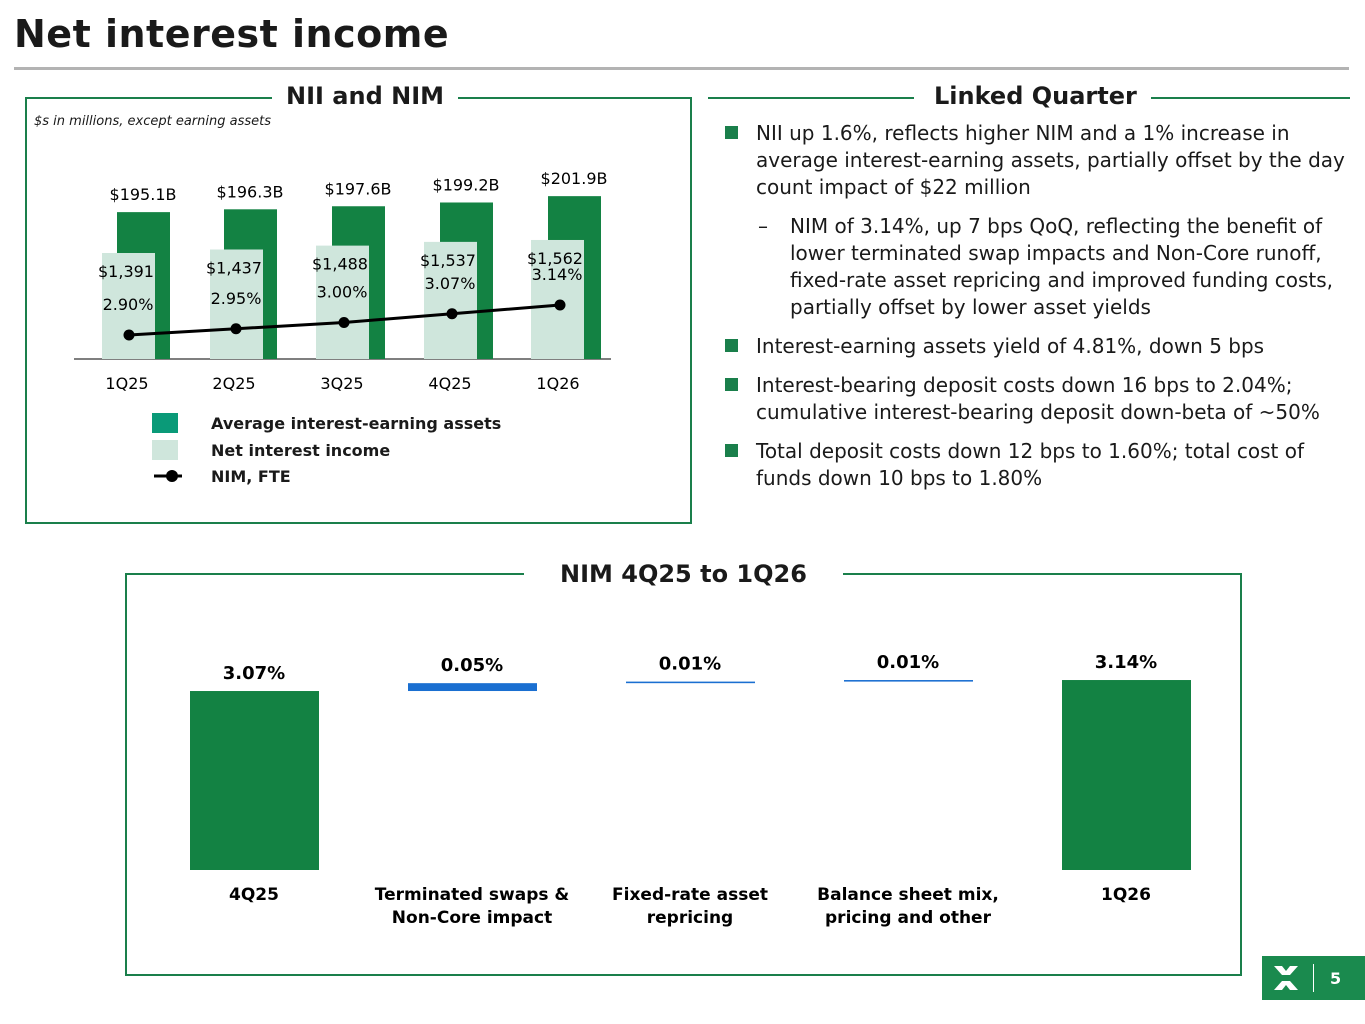 Image resolution: width=1365 pixels, height=1024 pixels. I want to click on assets-label: $197.6B, so click(358, 188).